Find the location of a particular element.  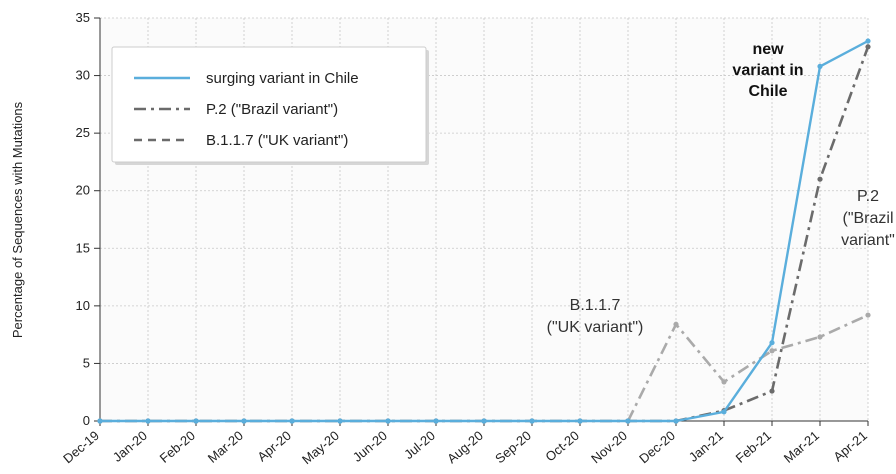

y-tick-label: 0 is located at coordinates (86, 420).